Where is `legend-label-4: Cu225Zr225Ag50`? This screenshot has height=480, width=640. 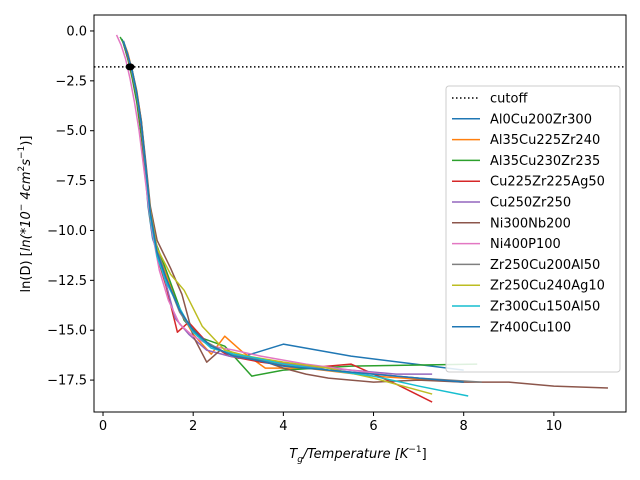
legend-label-4: Cu225Zr225Ag50 is located at coordinates (547, 182).